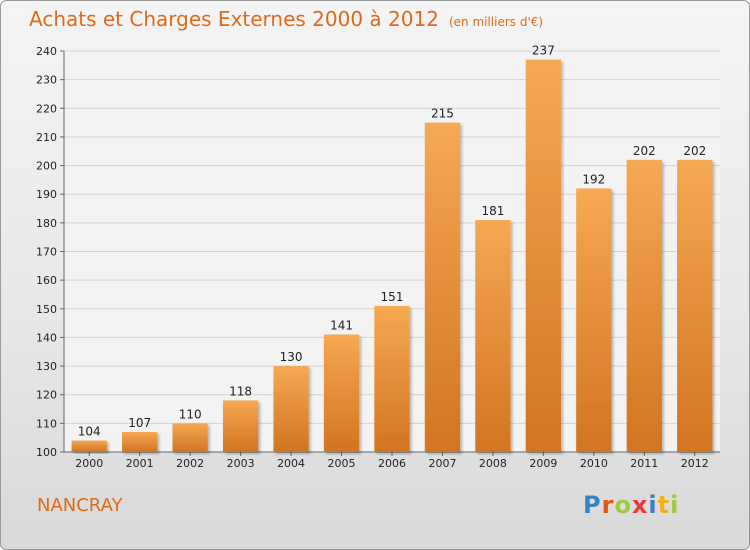  I want to click on y-tick-label: 110, so click(46, 423).